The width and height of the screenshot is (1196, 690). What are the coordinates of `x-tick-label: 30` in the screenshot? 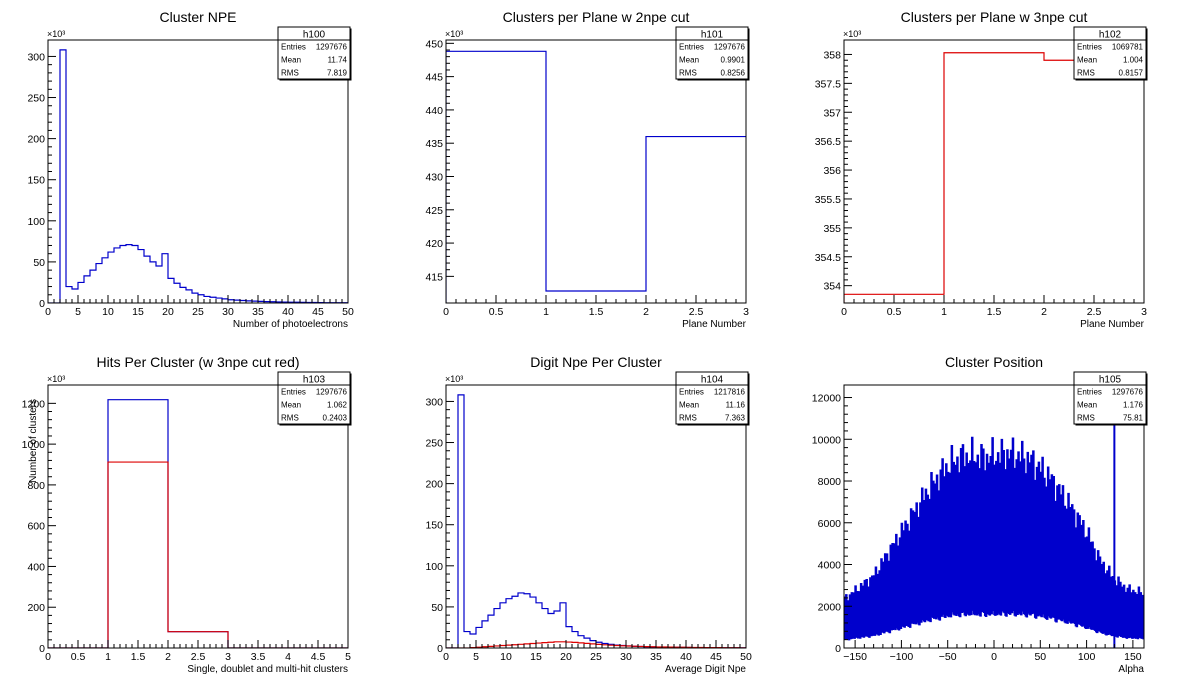 It's located at (228, 312).